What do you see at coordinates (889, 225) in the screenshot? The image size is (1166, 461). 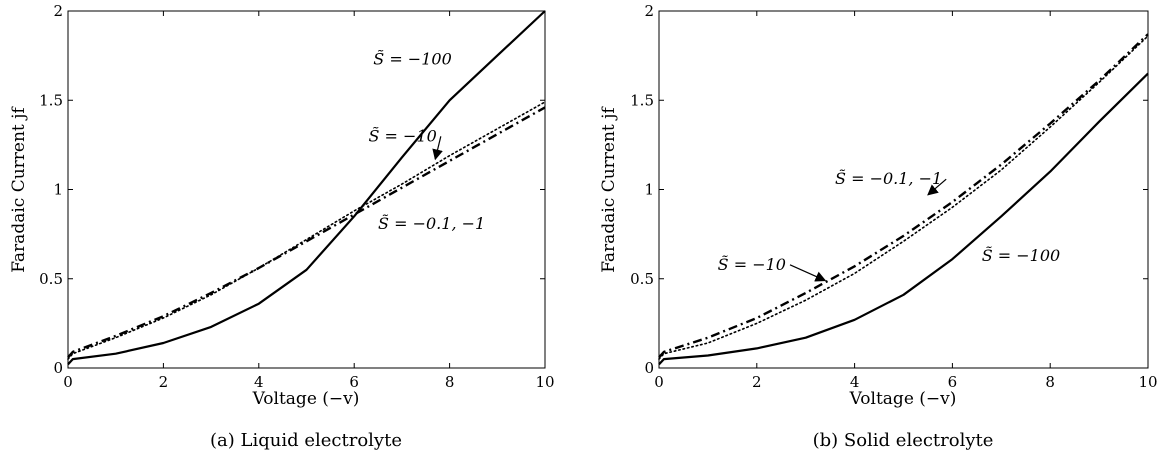 I see `annotation-layer-solid: S̃ = −0.1, −1 S̃ = −10 S̃ = −100` at bounding box center [889, 225].